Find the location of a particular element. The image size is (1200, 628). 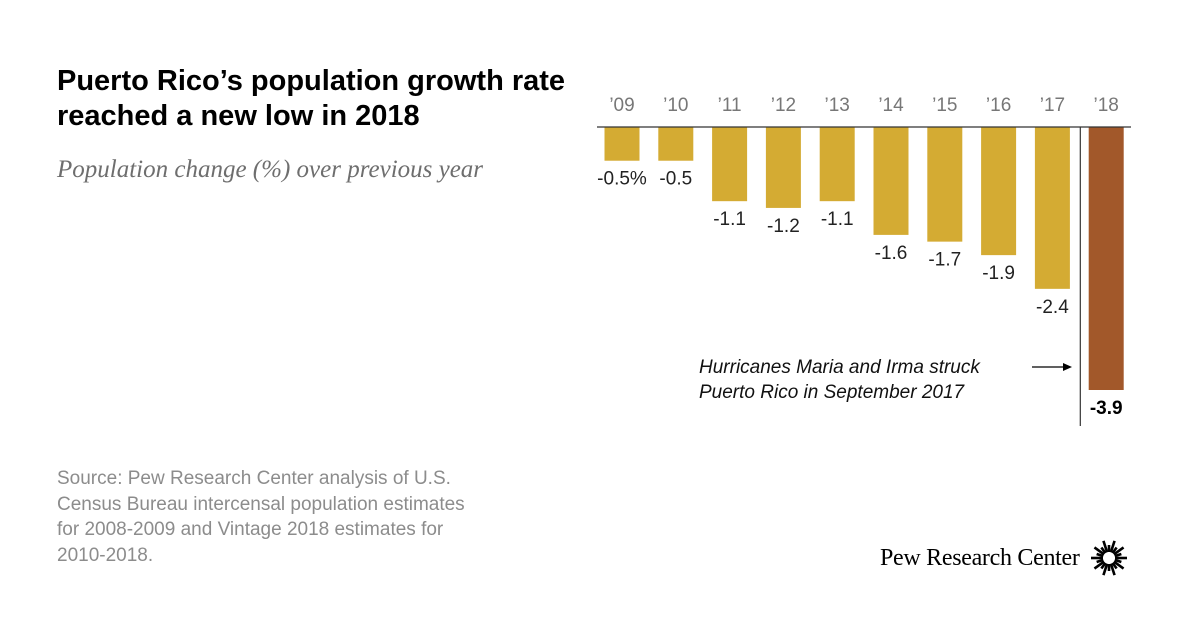

tick-label: ’12 is located at coordinates (783, 105).